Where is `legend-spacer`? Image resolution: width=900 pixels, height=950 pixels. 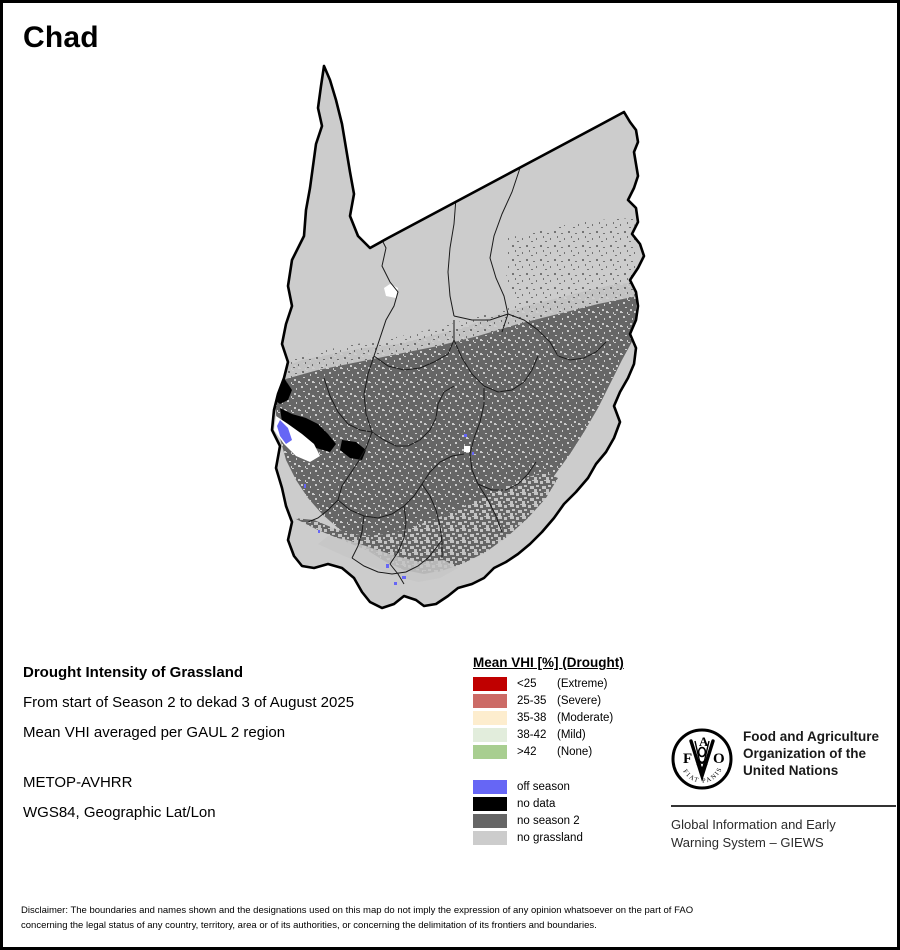
legend-spacer is located at coordinates (573, 769).